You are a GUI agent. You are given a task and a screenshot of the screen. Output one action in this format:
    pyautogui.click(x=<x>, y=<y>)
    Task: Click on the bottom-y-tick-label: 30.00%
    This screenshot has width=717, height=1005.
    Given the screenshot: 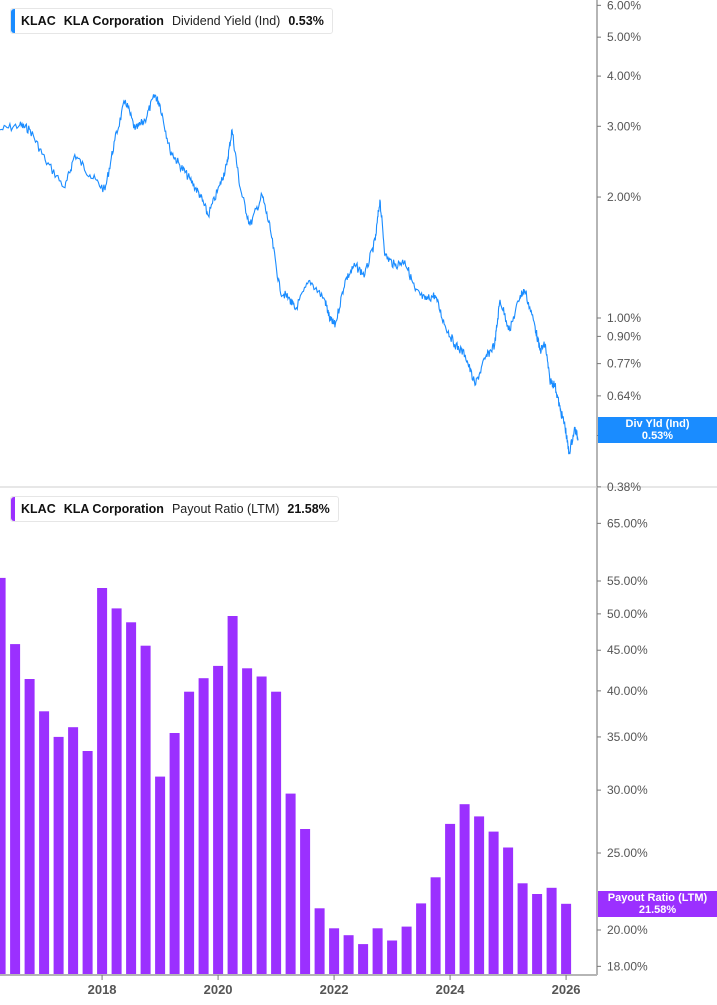 What is the action you would take?
    pyautogui.click(x=627, y=790)
    